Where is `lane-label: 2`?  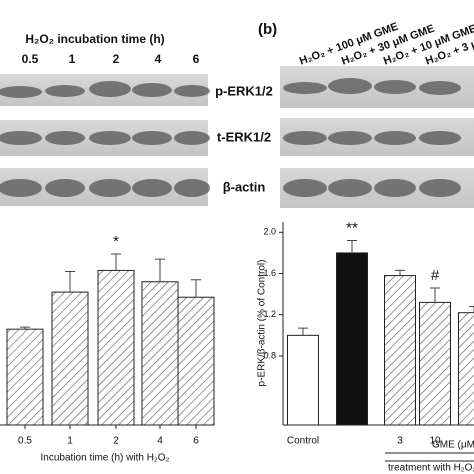 lane-label: 2 is located at coordinates (116, 59).